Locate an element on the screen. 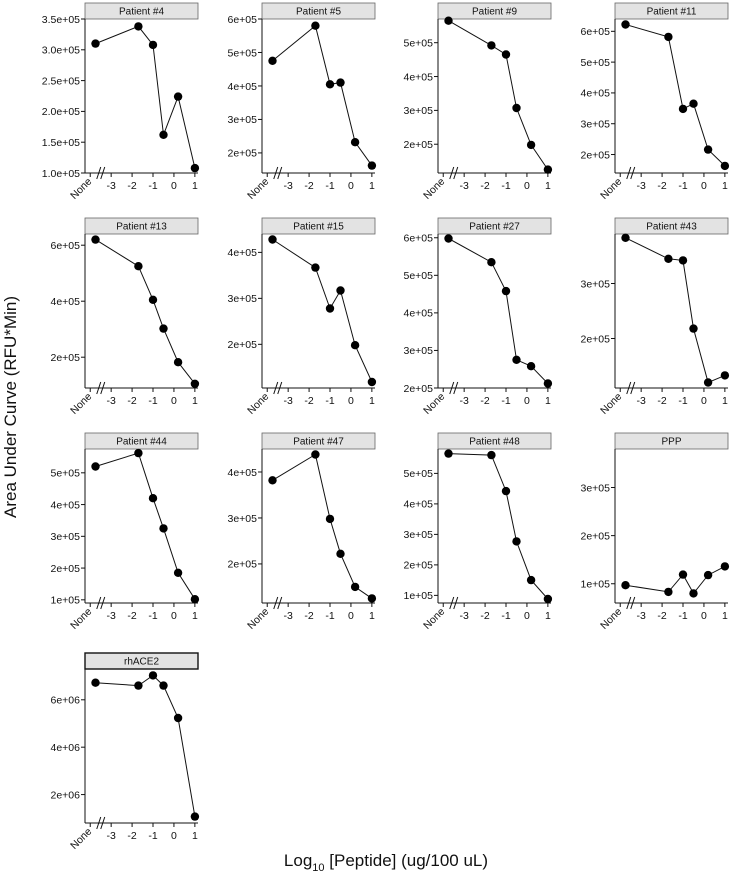 This screenshot has height=874, width=731. facet-title: PPP is located at coordinates (671, 442).